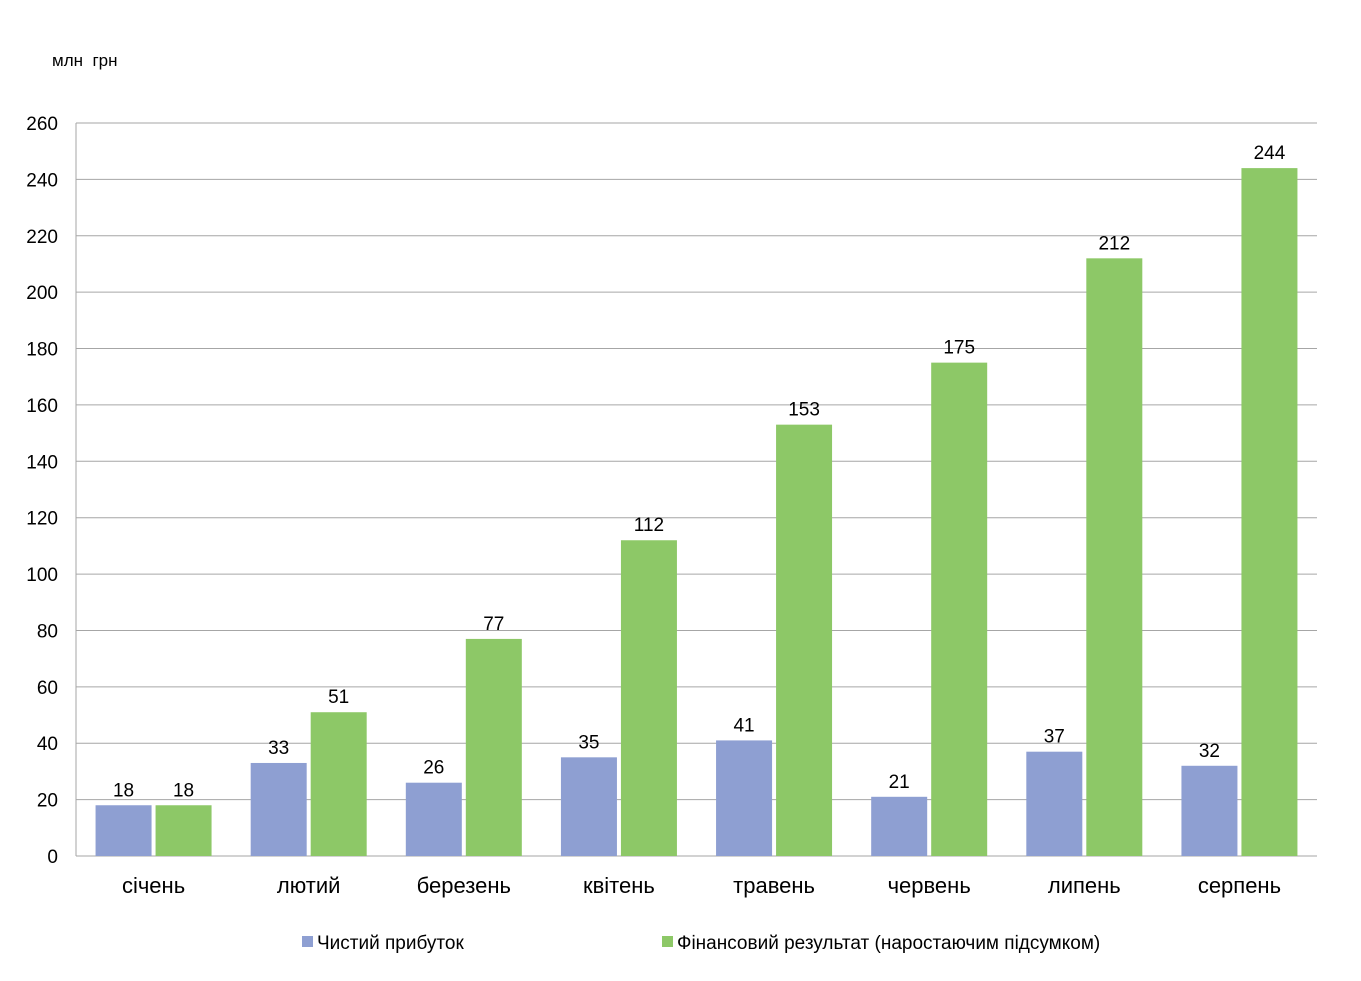 The height and width of the screenshot is (981, 1361). Describe the element at coordinates (390, 943) in the screenshot. I see `legend-label: Чистий прибуток` at that location.